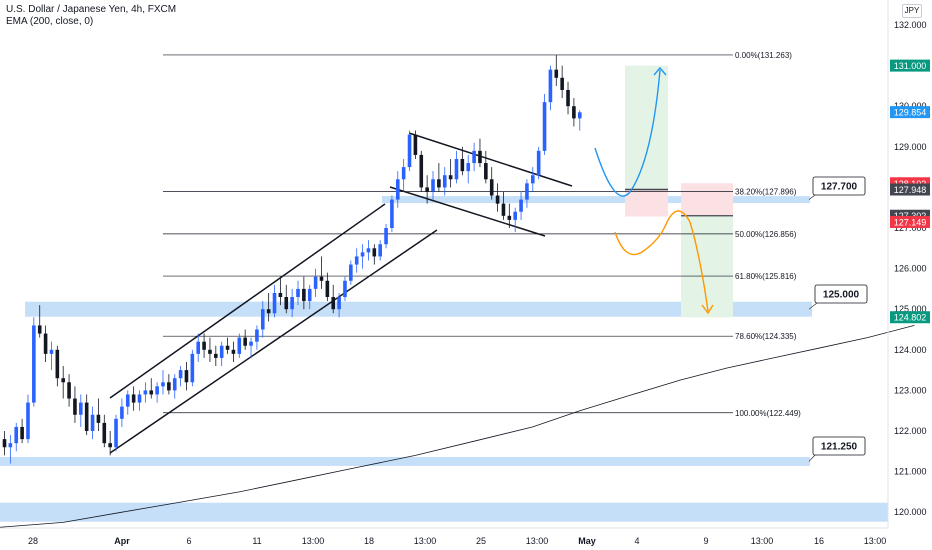 This screenshot has height=550, width=932. I want to click on price-tick-label: 125.000, so click(910, 309).